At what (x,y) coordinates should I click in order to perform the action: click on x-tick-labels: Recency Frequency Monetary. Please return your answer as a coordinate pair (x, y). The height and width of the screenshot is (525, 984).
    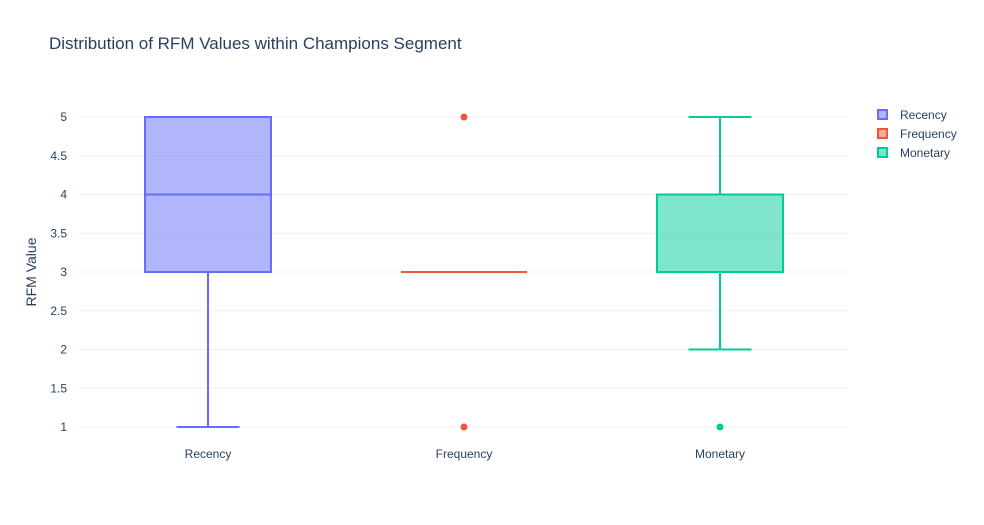
    Looking at the image, I should click on (465, 454).